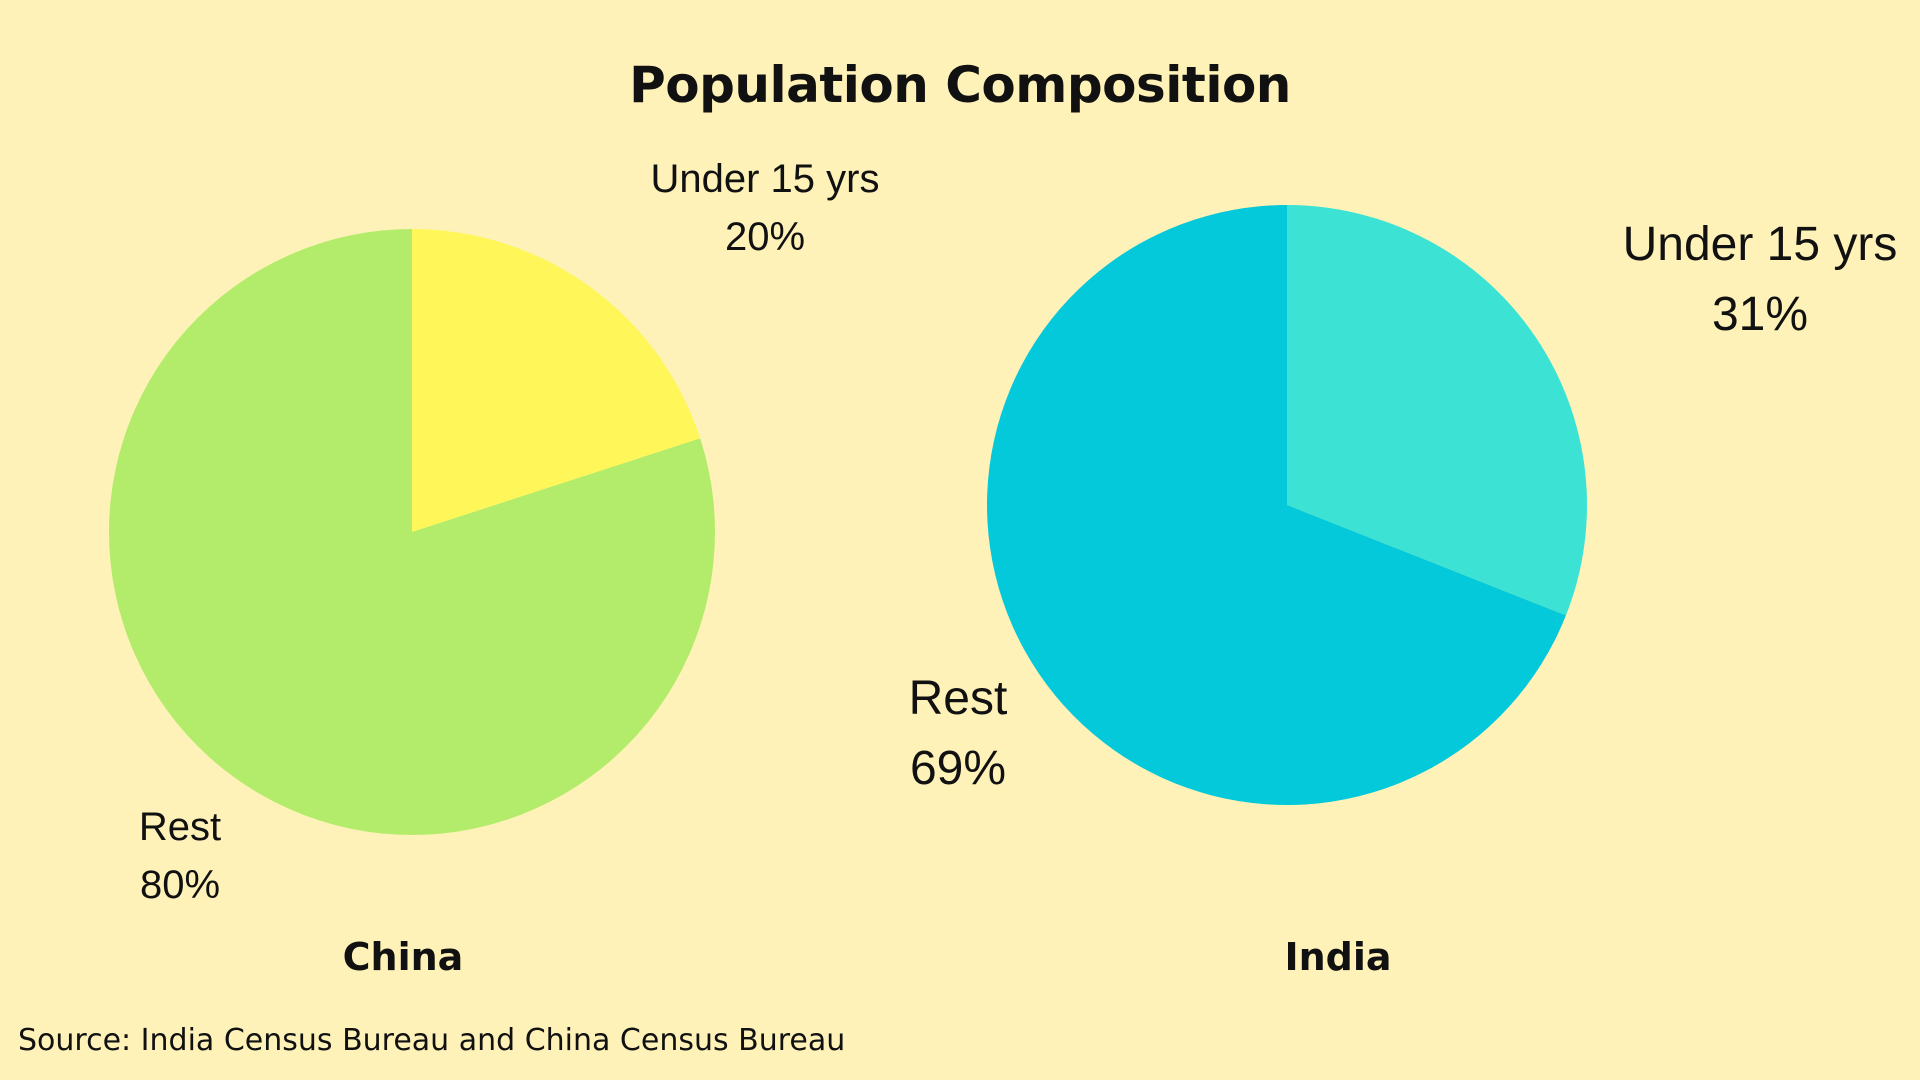 This screenshot has width=1920, height=1080. What do you see at coordinates (765, 208) in the screenshot?
I see `china-under15-label: Under 15 yrs 20%` at bounding box center [765, 208].